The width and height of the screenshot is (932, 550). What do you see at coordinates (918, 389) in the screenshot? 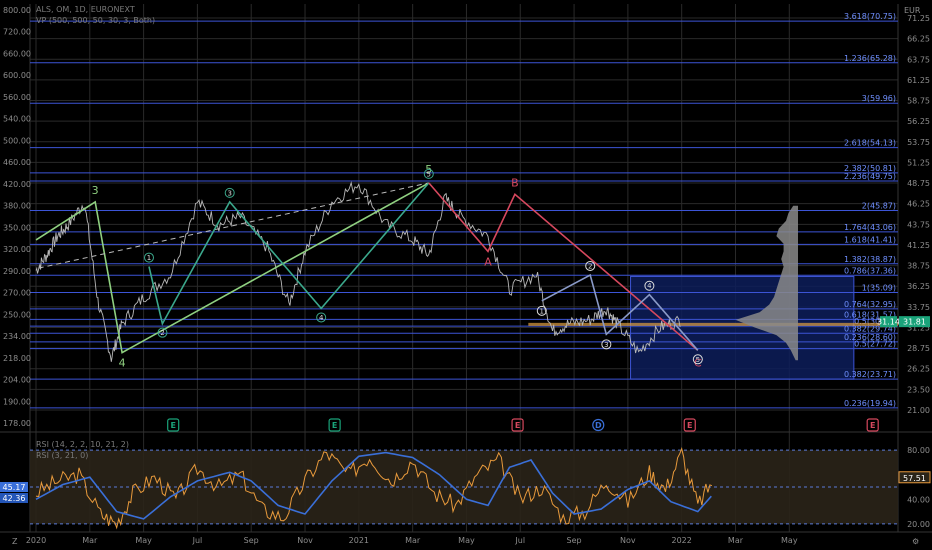
I see `right-tick-label: 23.50` at bounding box center [918, 389].